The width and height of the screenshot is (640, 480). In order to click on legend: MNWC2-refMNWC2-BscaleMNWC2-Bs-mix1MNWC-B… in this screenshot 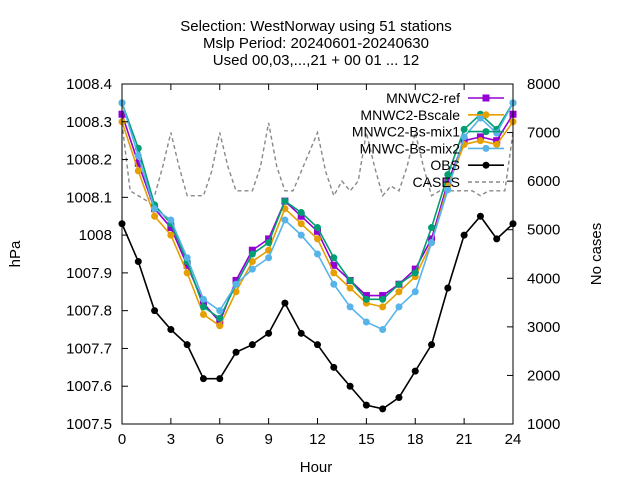, I will do `click(428, 140)`.